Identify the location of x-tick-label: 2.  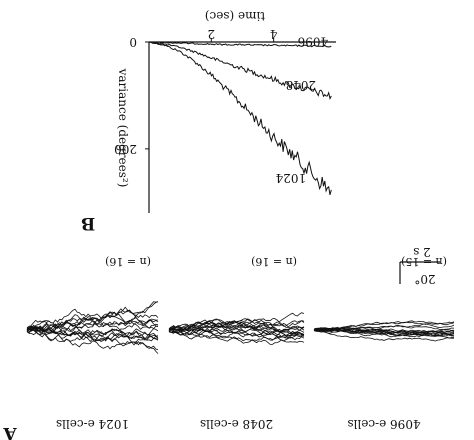
(212, 34).